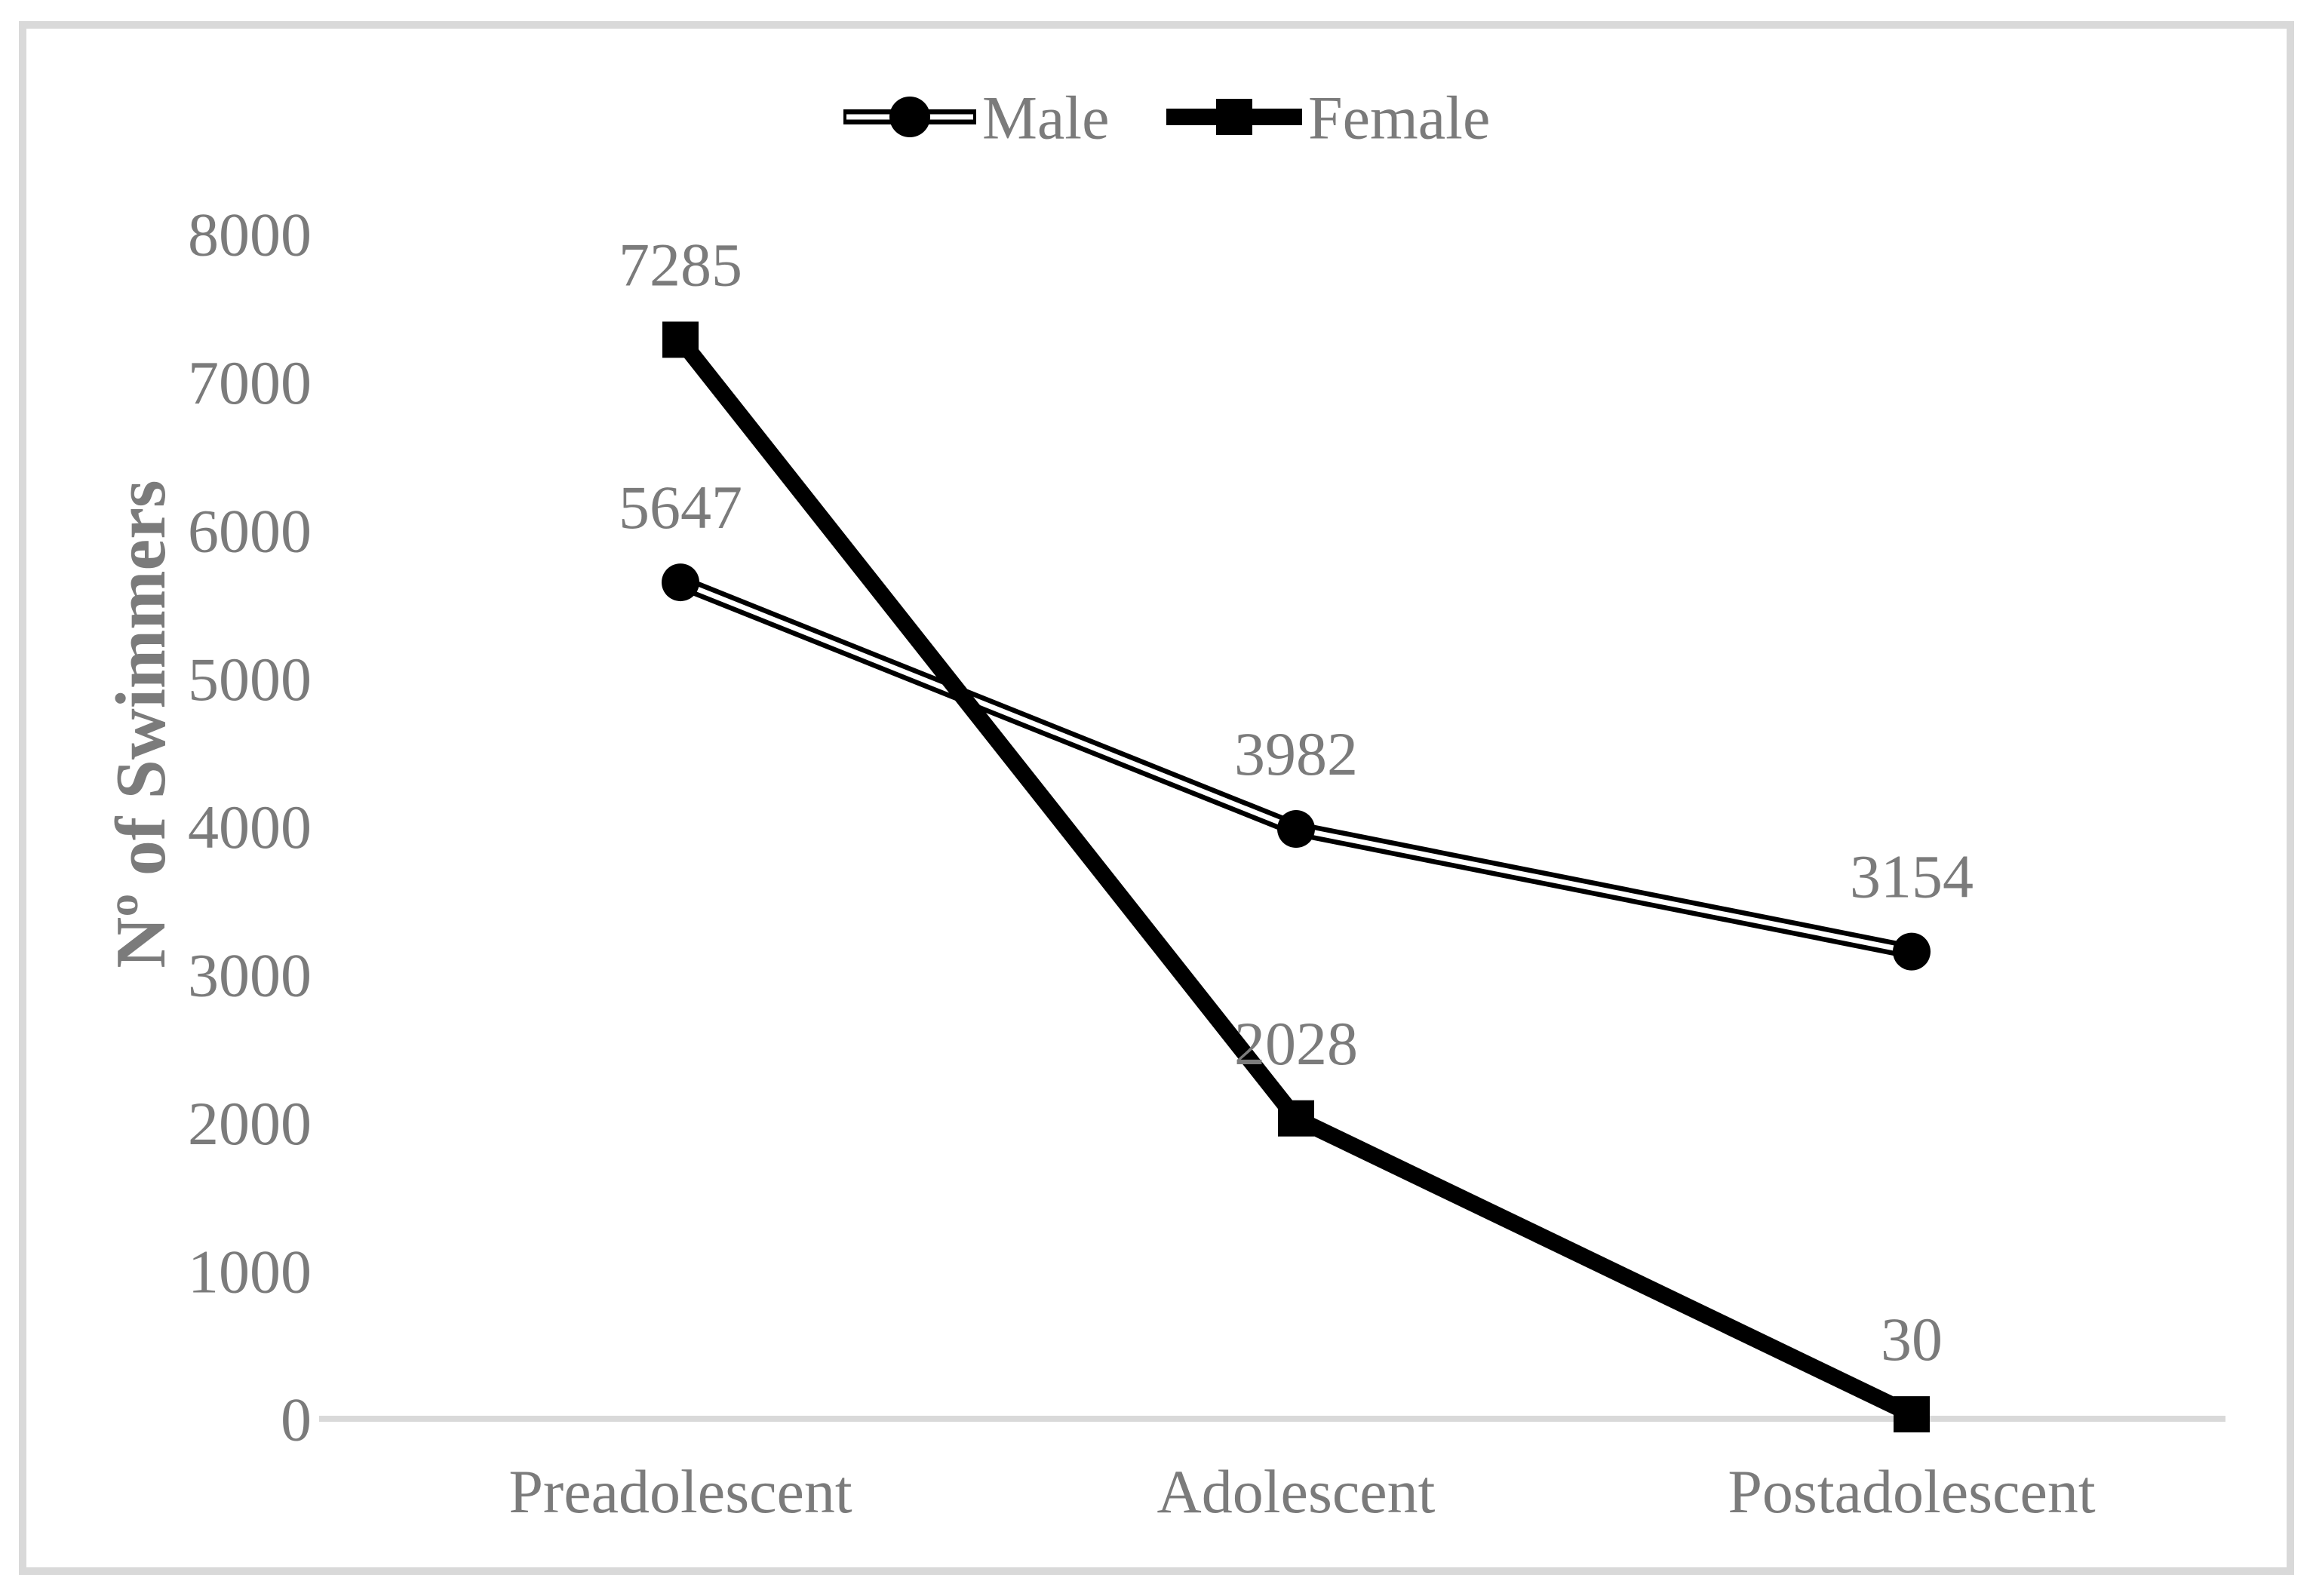 This screenshot has width=2313, height=1596. I want to click on y-tick-label-3000: 3000, so click(250, 976).